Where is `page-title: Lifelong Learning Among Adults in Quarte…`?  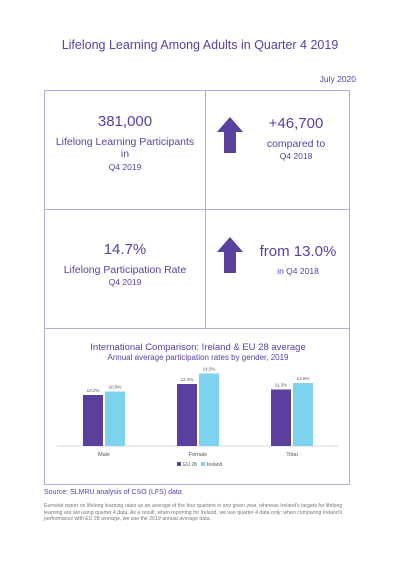 page-title: Lifelong Learning Among Adults in Quarte… is located at coordinates (200, 45).